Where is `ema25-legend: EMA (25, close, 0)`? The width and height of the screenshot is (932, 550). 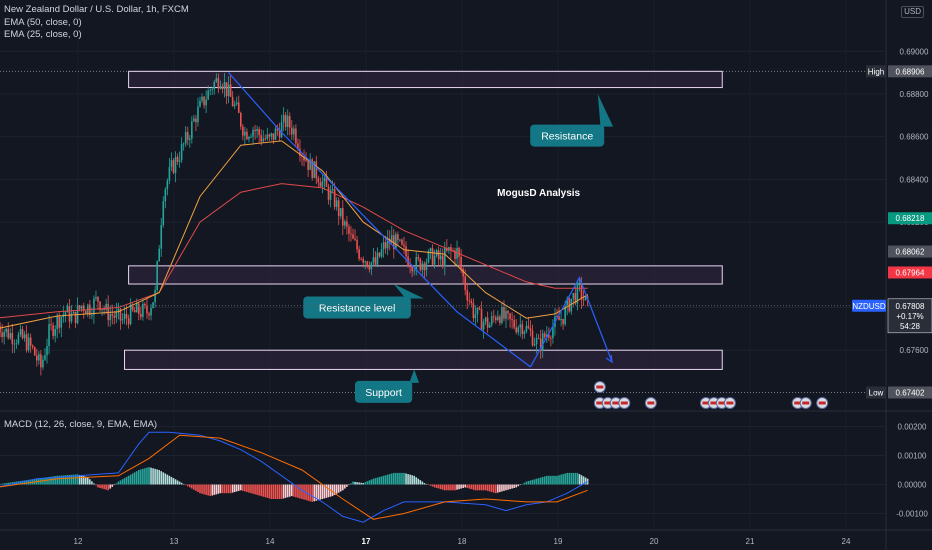 ema25-legend: EMA (25, close, 0) is located at coordinates (43, 34).